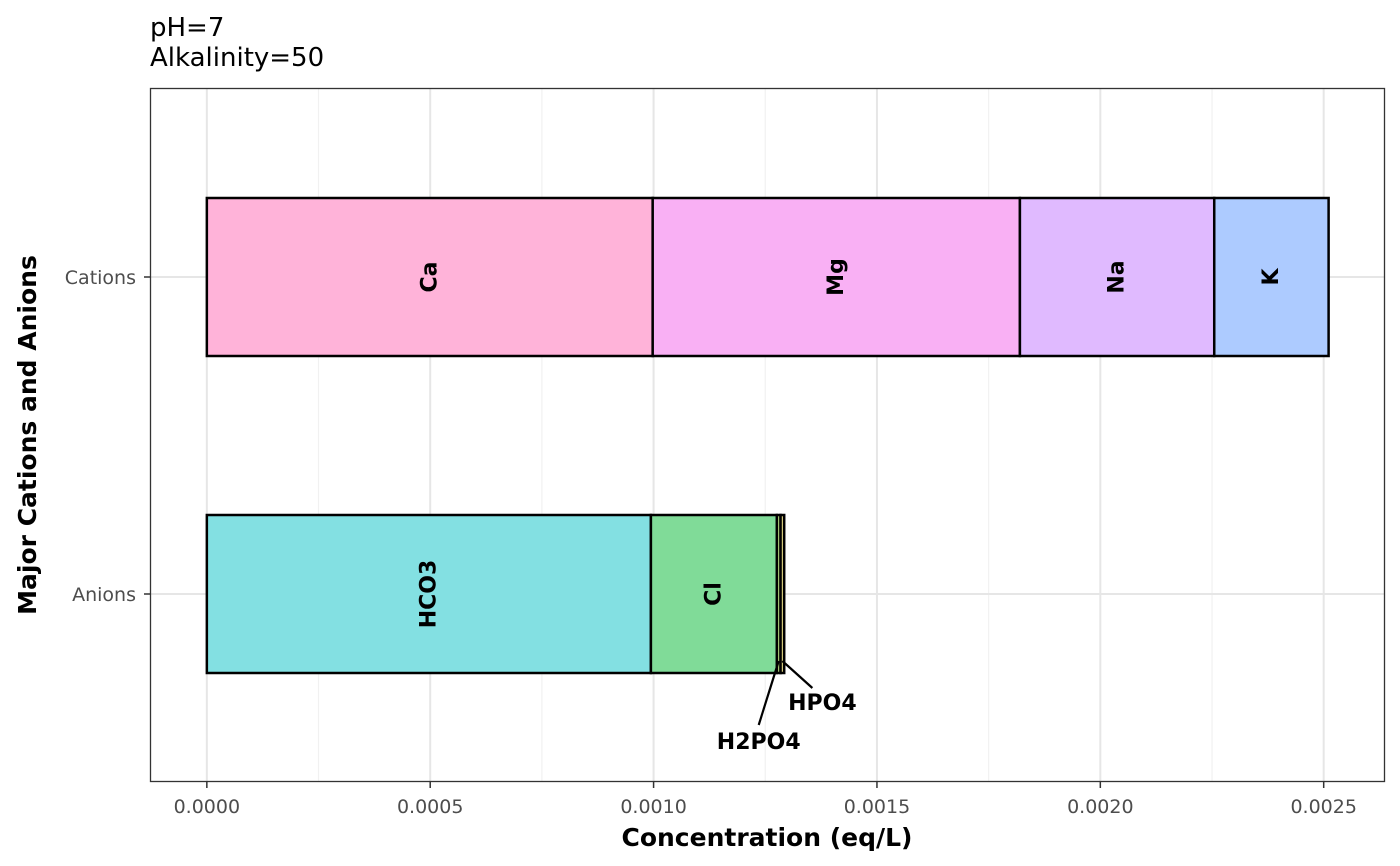 This screenshot has height=866, width=1400. I want to click on callouts: H2PO4 HPO4, so click(787, 707).